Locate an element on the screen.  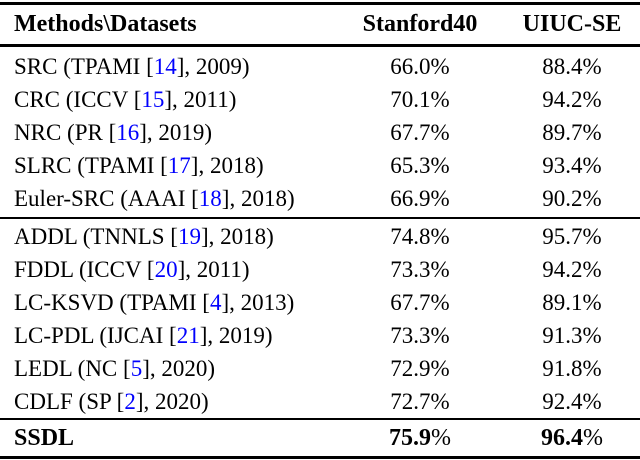
table-row: LC-KSVD (TPAMI [4], 2013) 67.7% 89.1% is located at coordinates (320, 302).